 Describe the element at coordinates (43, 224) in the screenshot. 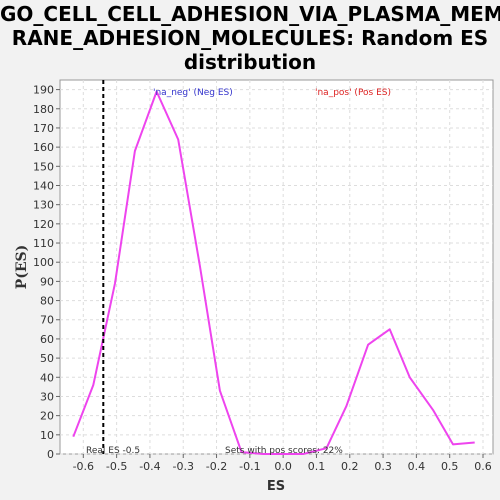

I see `y-tick-label: 120` at that location.